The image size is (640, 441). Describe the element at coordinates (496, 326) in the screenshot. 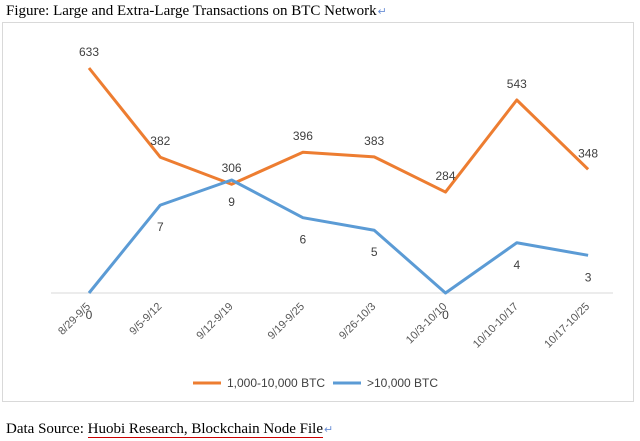

I see `x-tick-label: 10/10-10/17` at that location.